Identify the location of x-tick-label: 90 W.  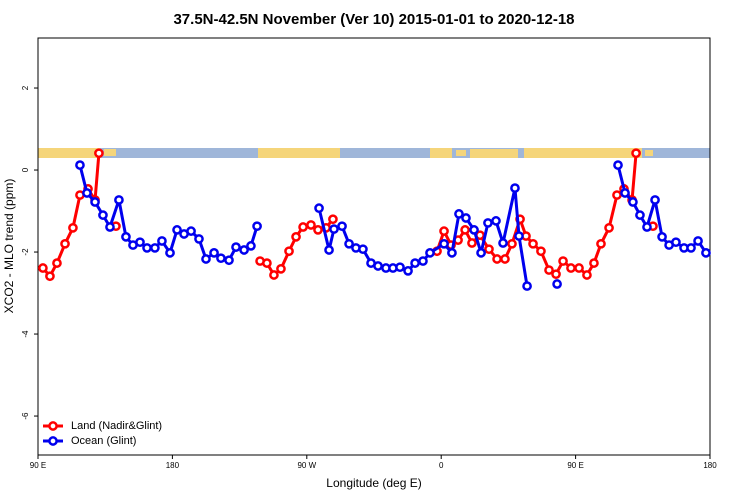
(306, 465).